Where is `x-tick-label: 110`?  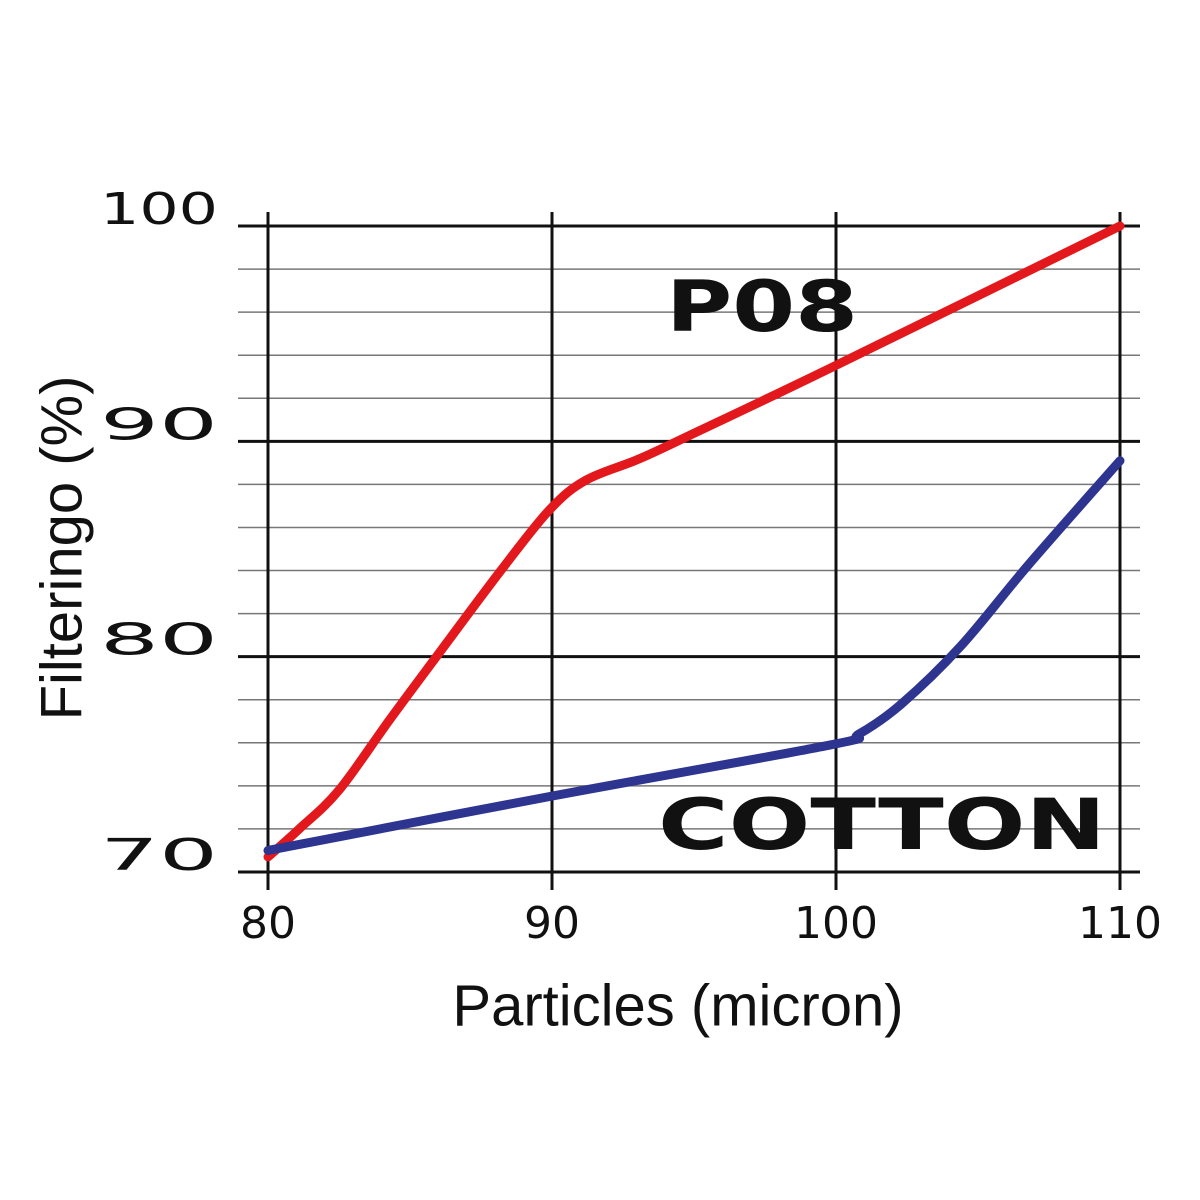 x-tick-label: 110 is located at coordinates (1120, 923).